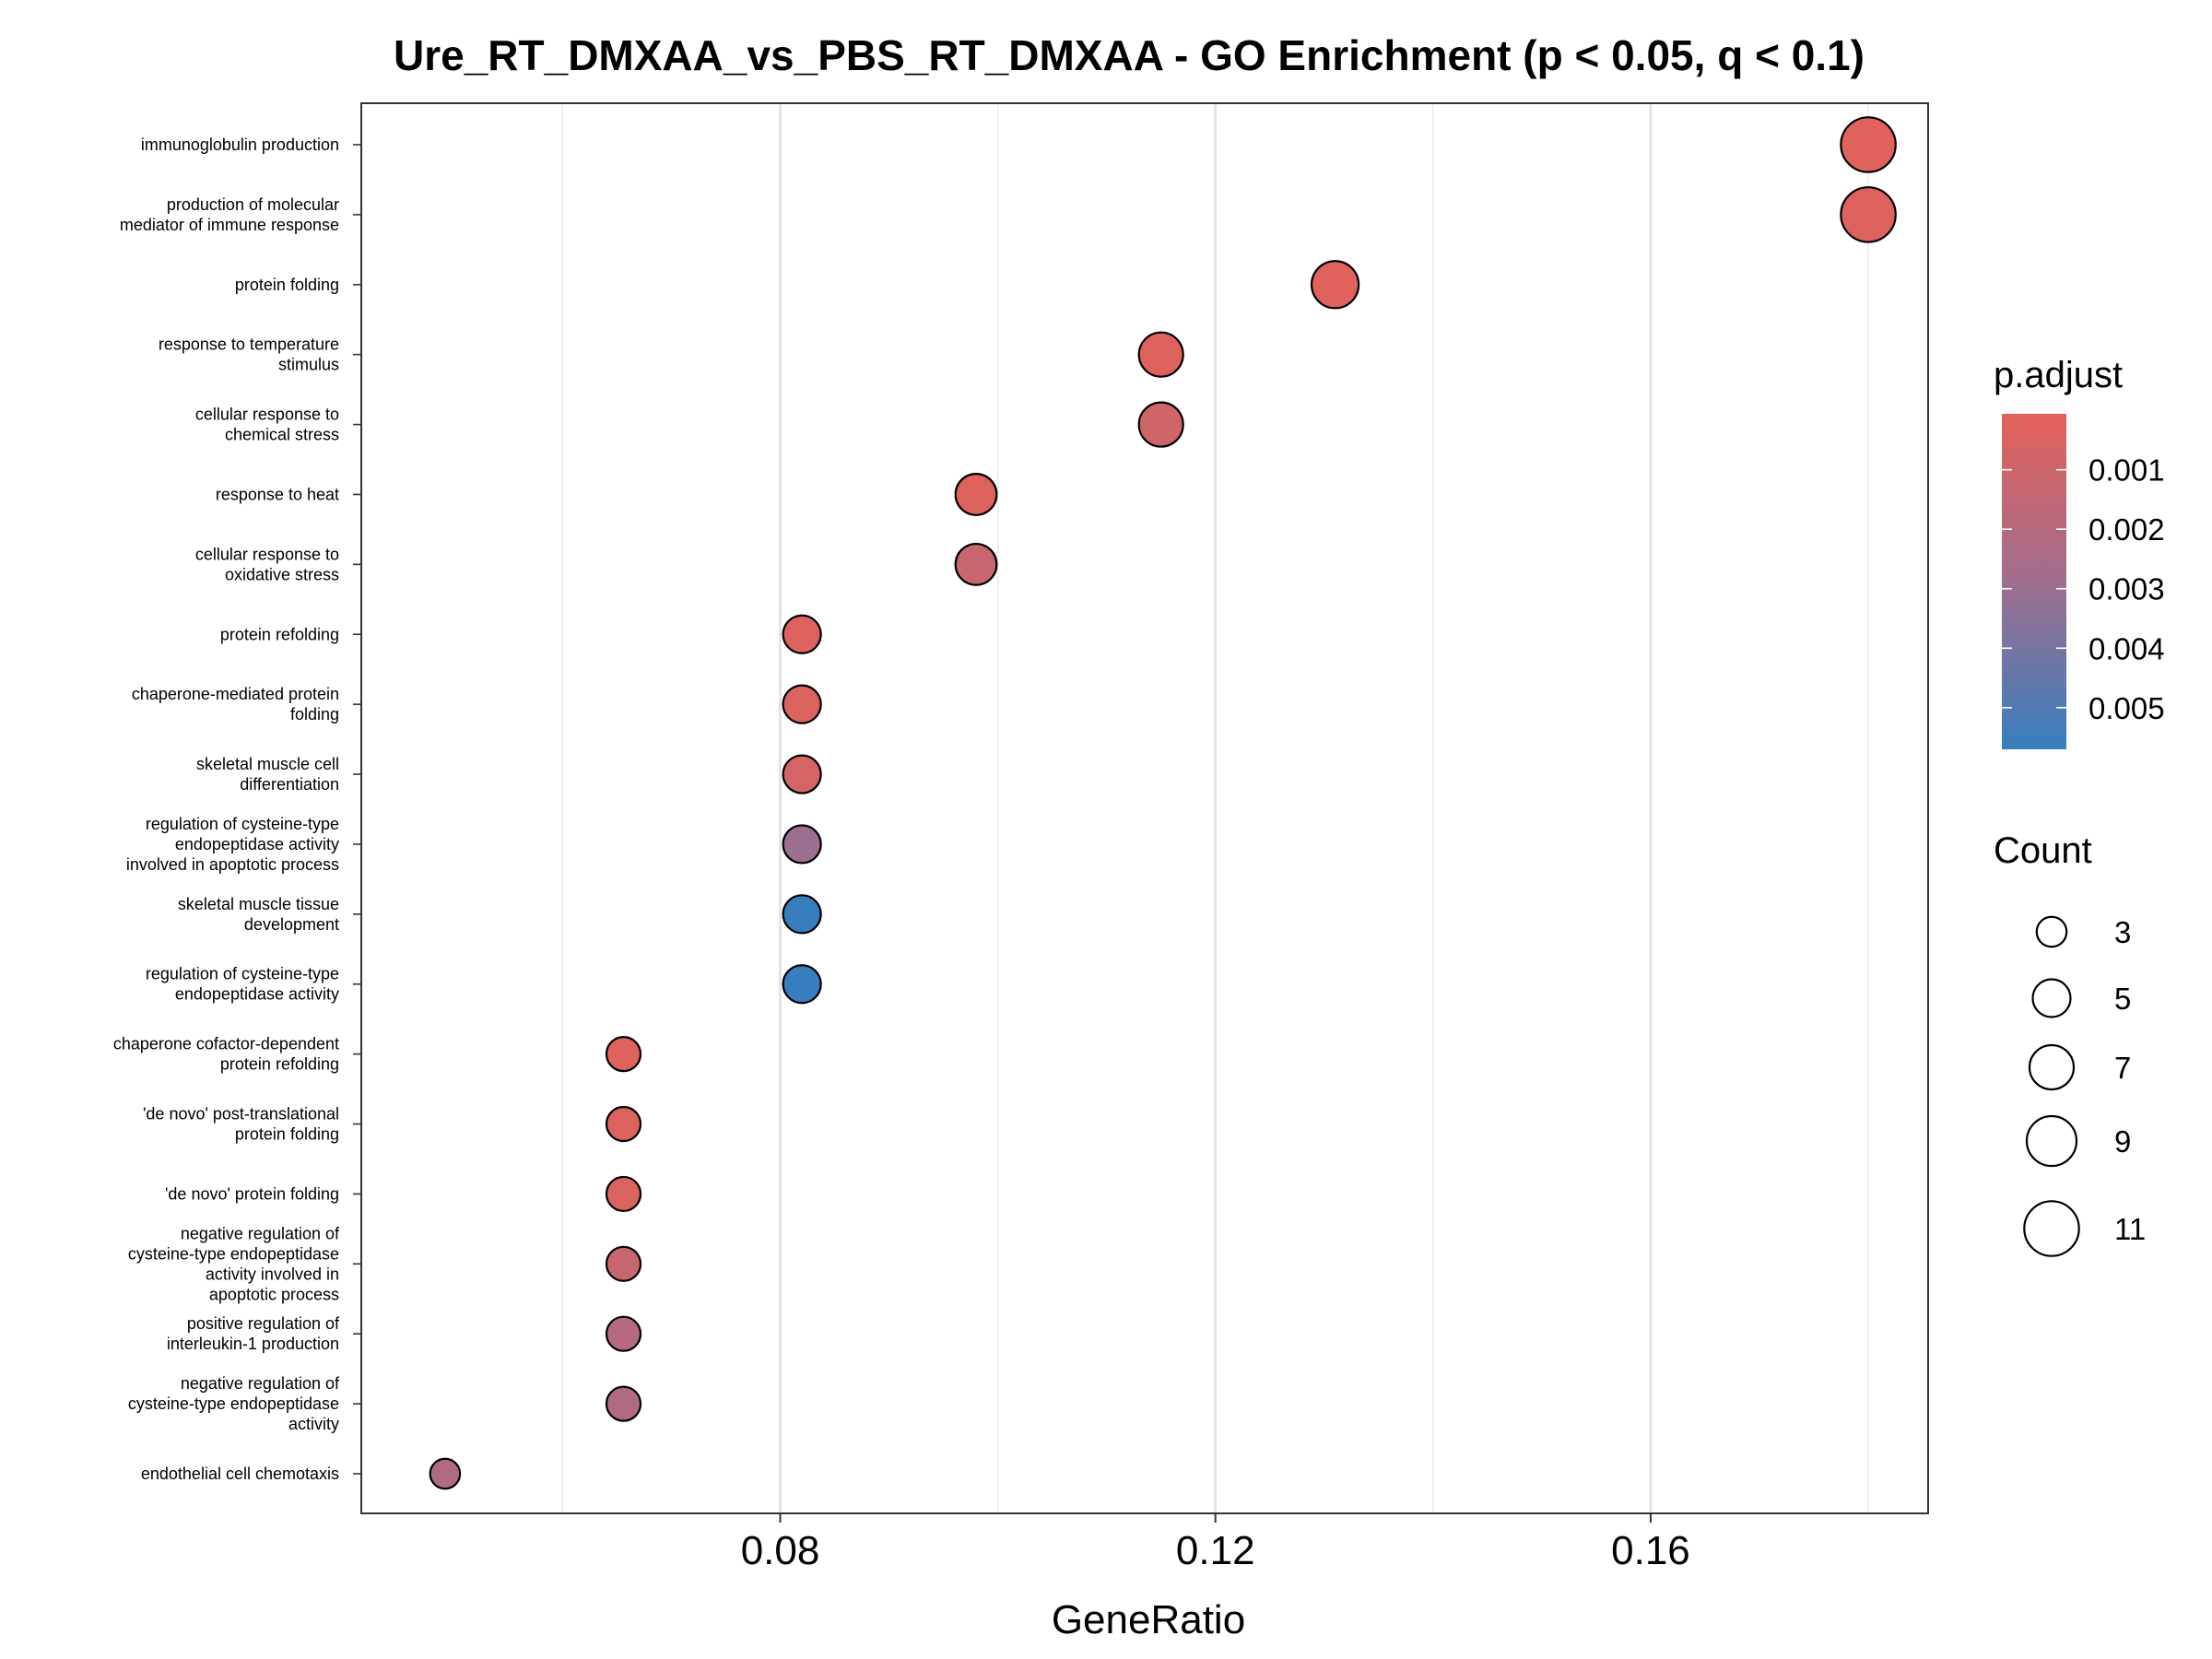  Describe the element at coordinates (2130, 1229) in the screenshot. I see `size-legend-label: 11` at that location.